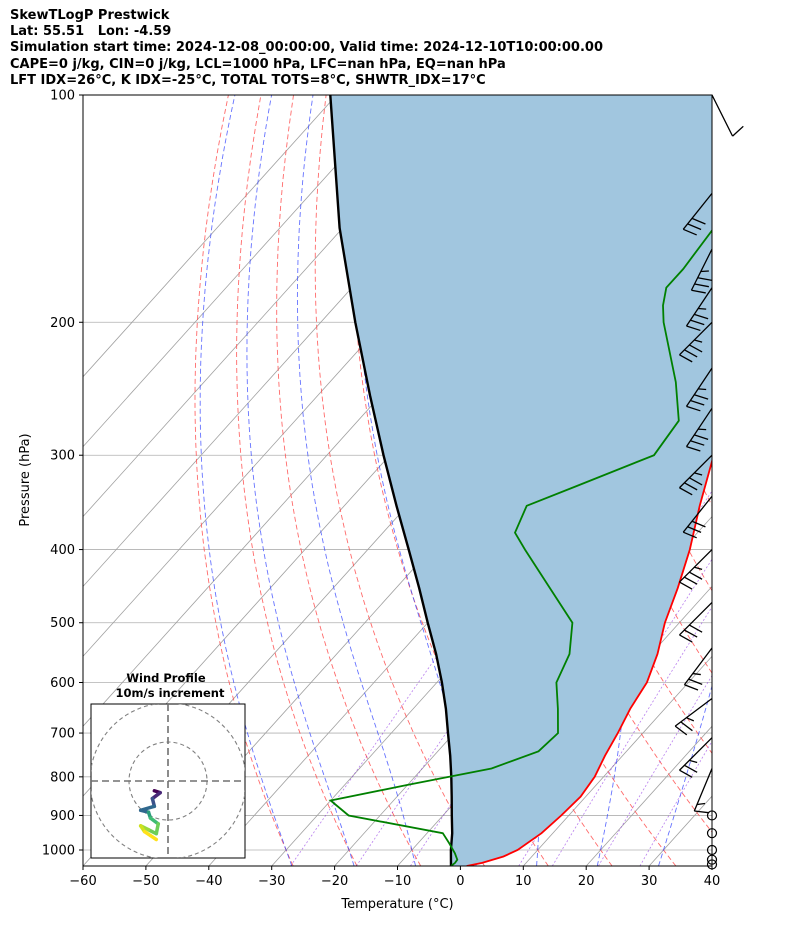  I want to click on x-tick-label: −10, so click(397, 881).